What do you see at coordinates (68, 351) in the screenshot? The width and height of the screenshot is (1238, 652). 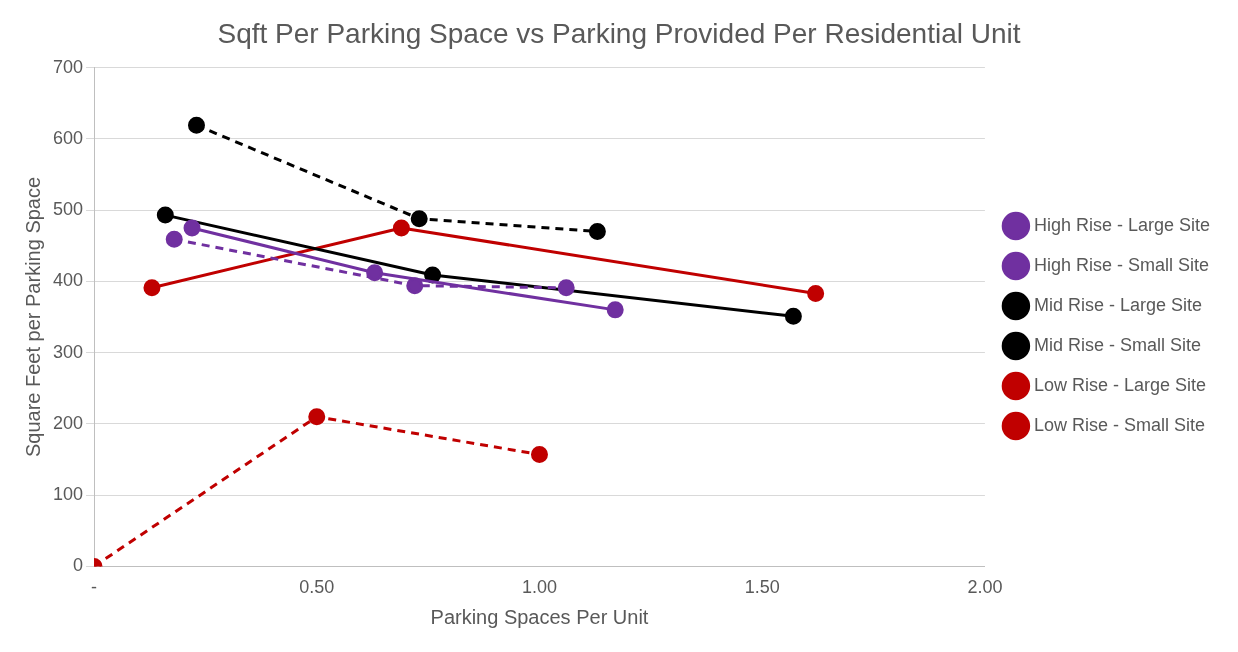 I see `y-tick-label: 300` at bounding box center [68, 351].